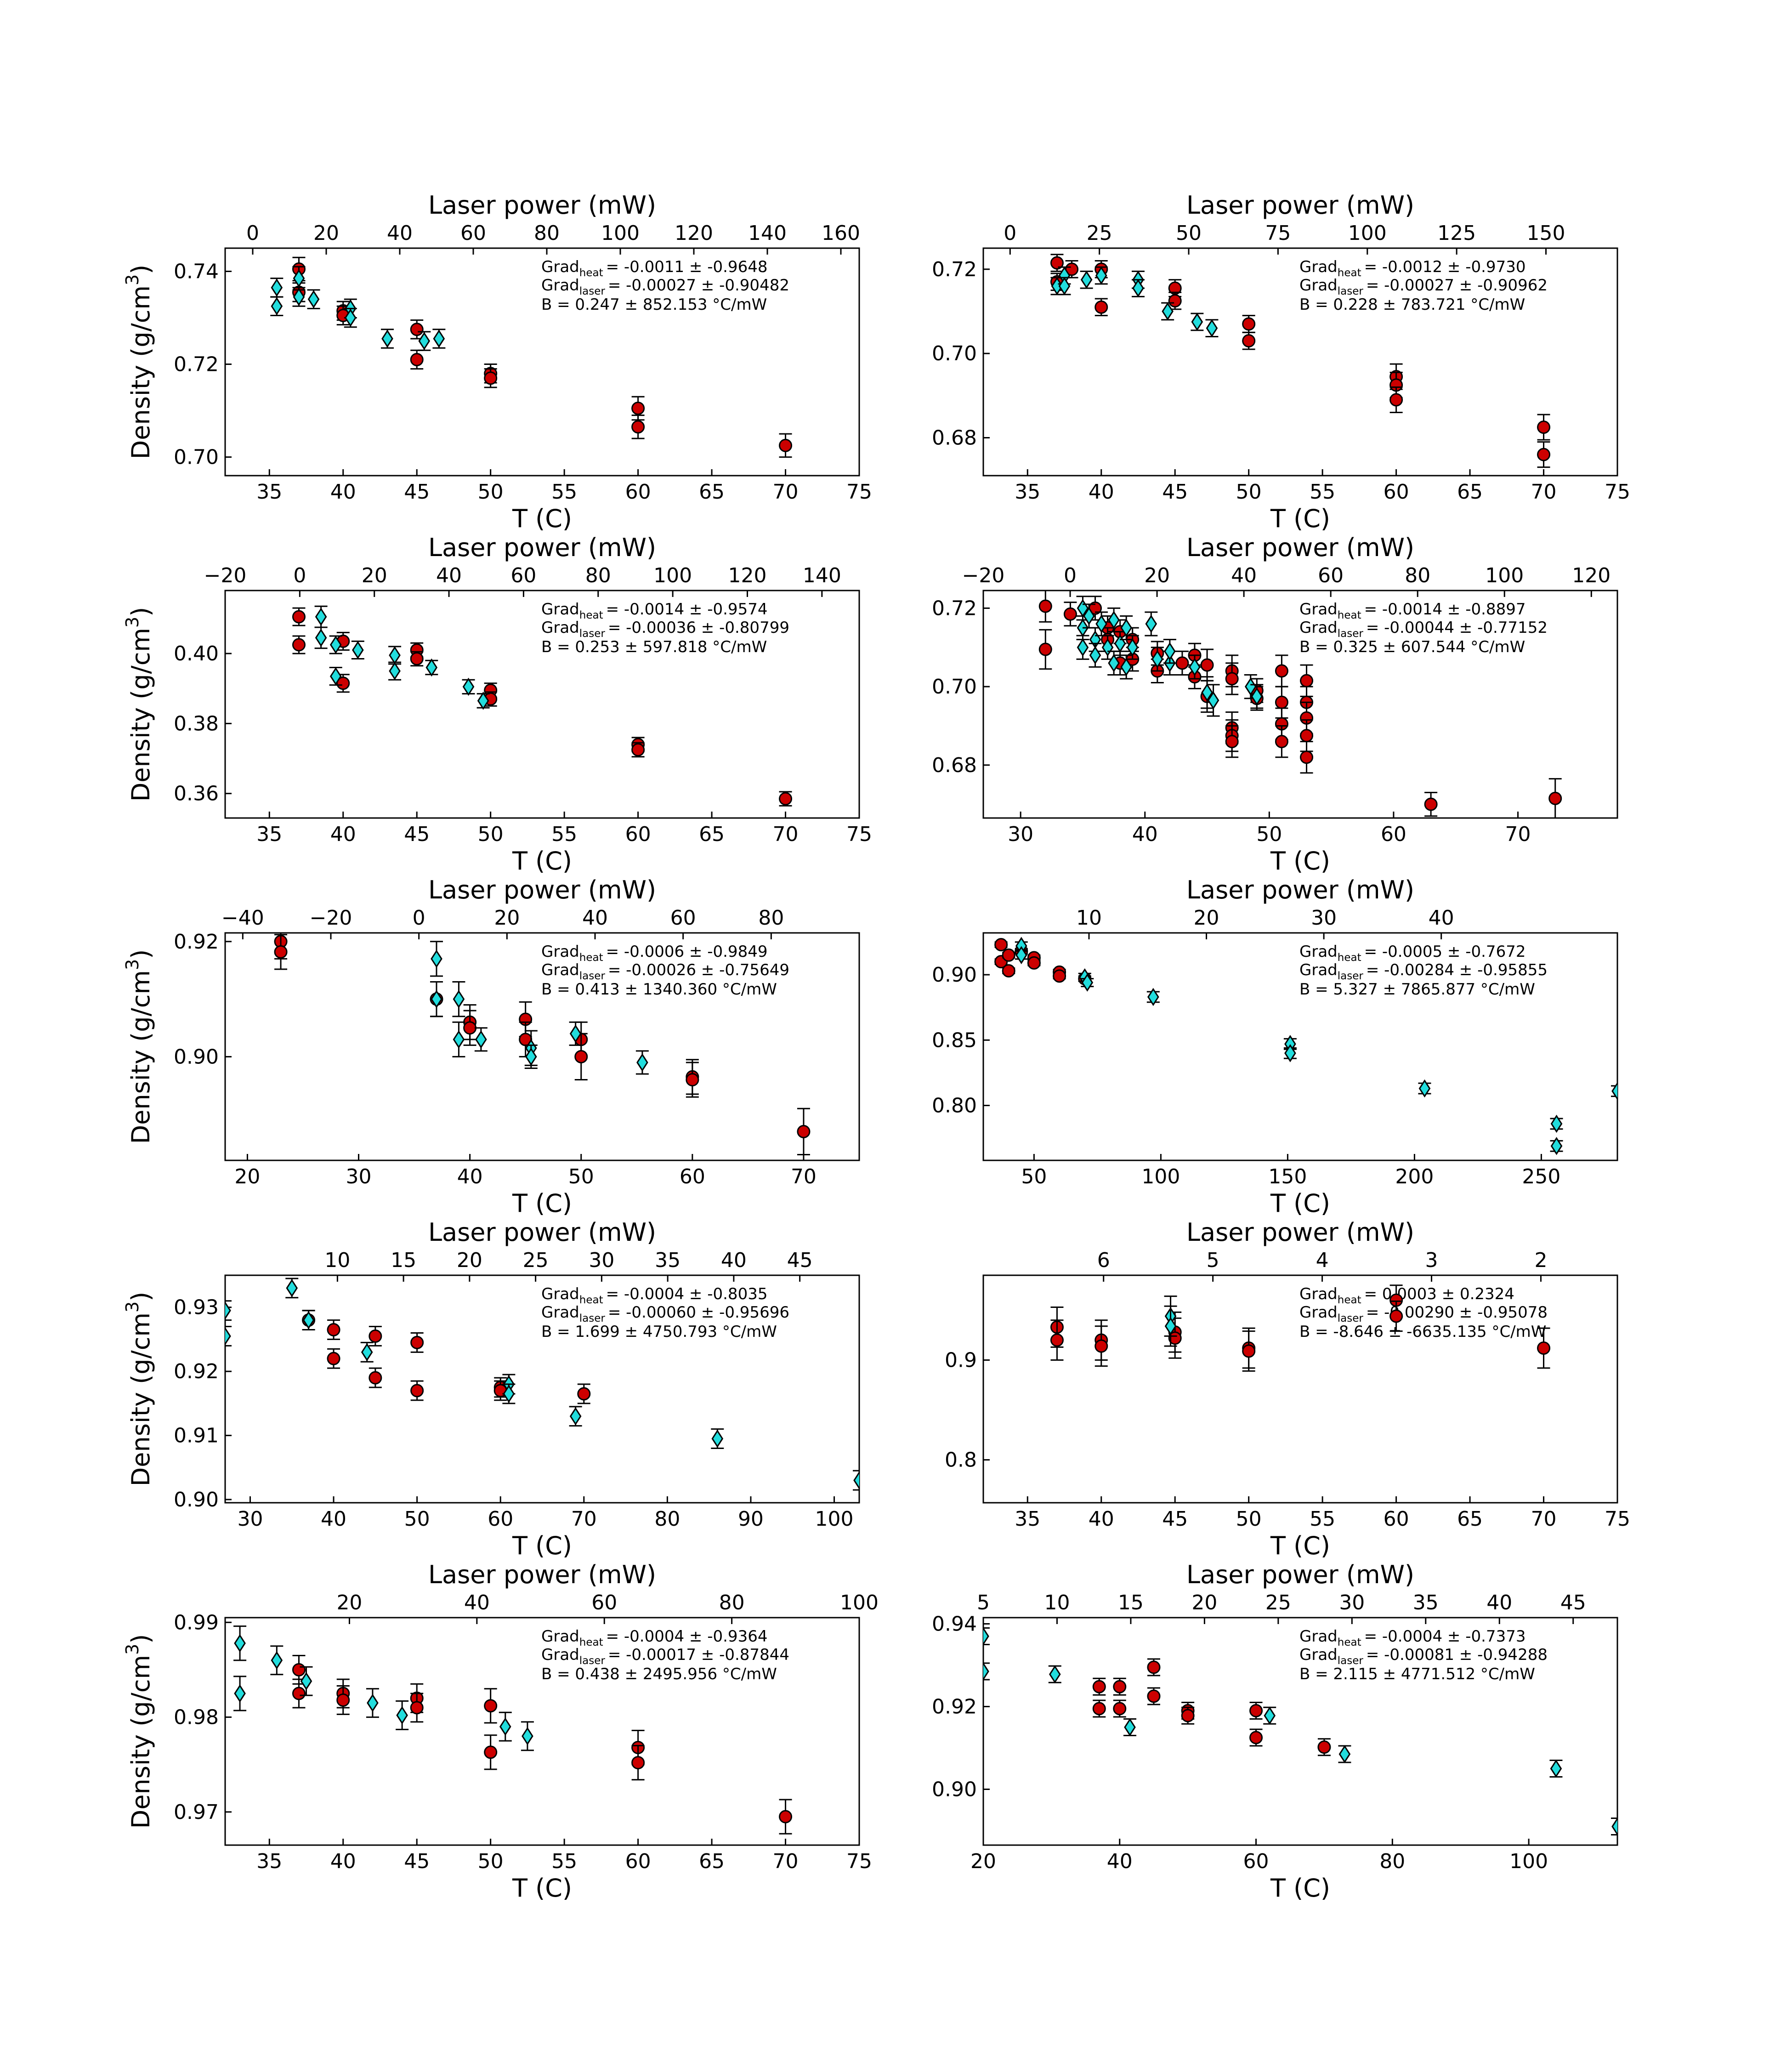  Describe the element at coordinates (659, 1332) in the screenshot. I see `annotation-b: B = 1.699 ± 4750.793 °C/mW` at that location.